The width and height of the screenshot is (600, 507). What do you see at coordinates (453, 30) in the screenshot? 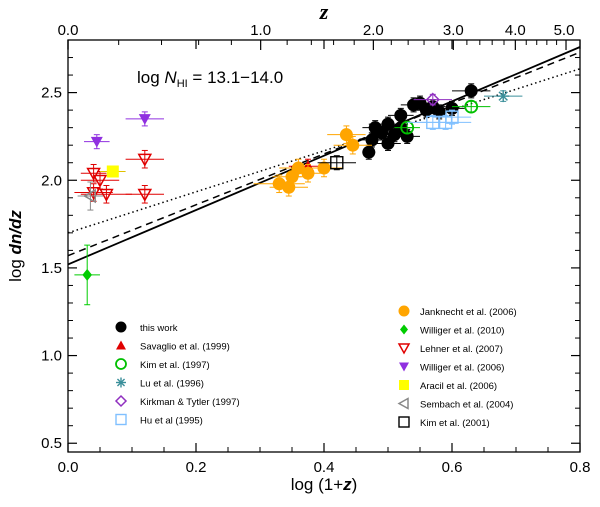
I see `top-tick-label: 3.0` at bounding box center [453, 30].